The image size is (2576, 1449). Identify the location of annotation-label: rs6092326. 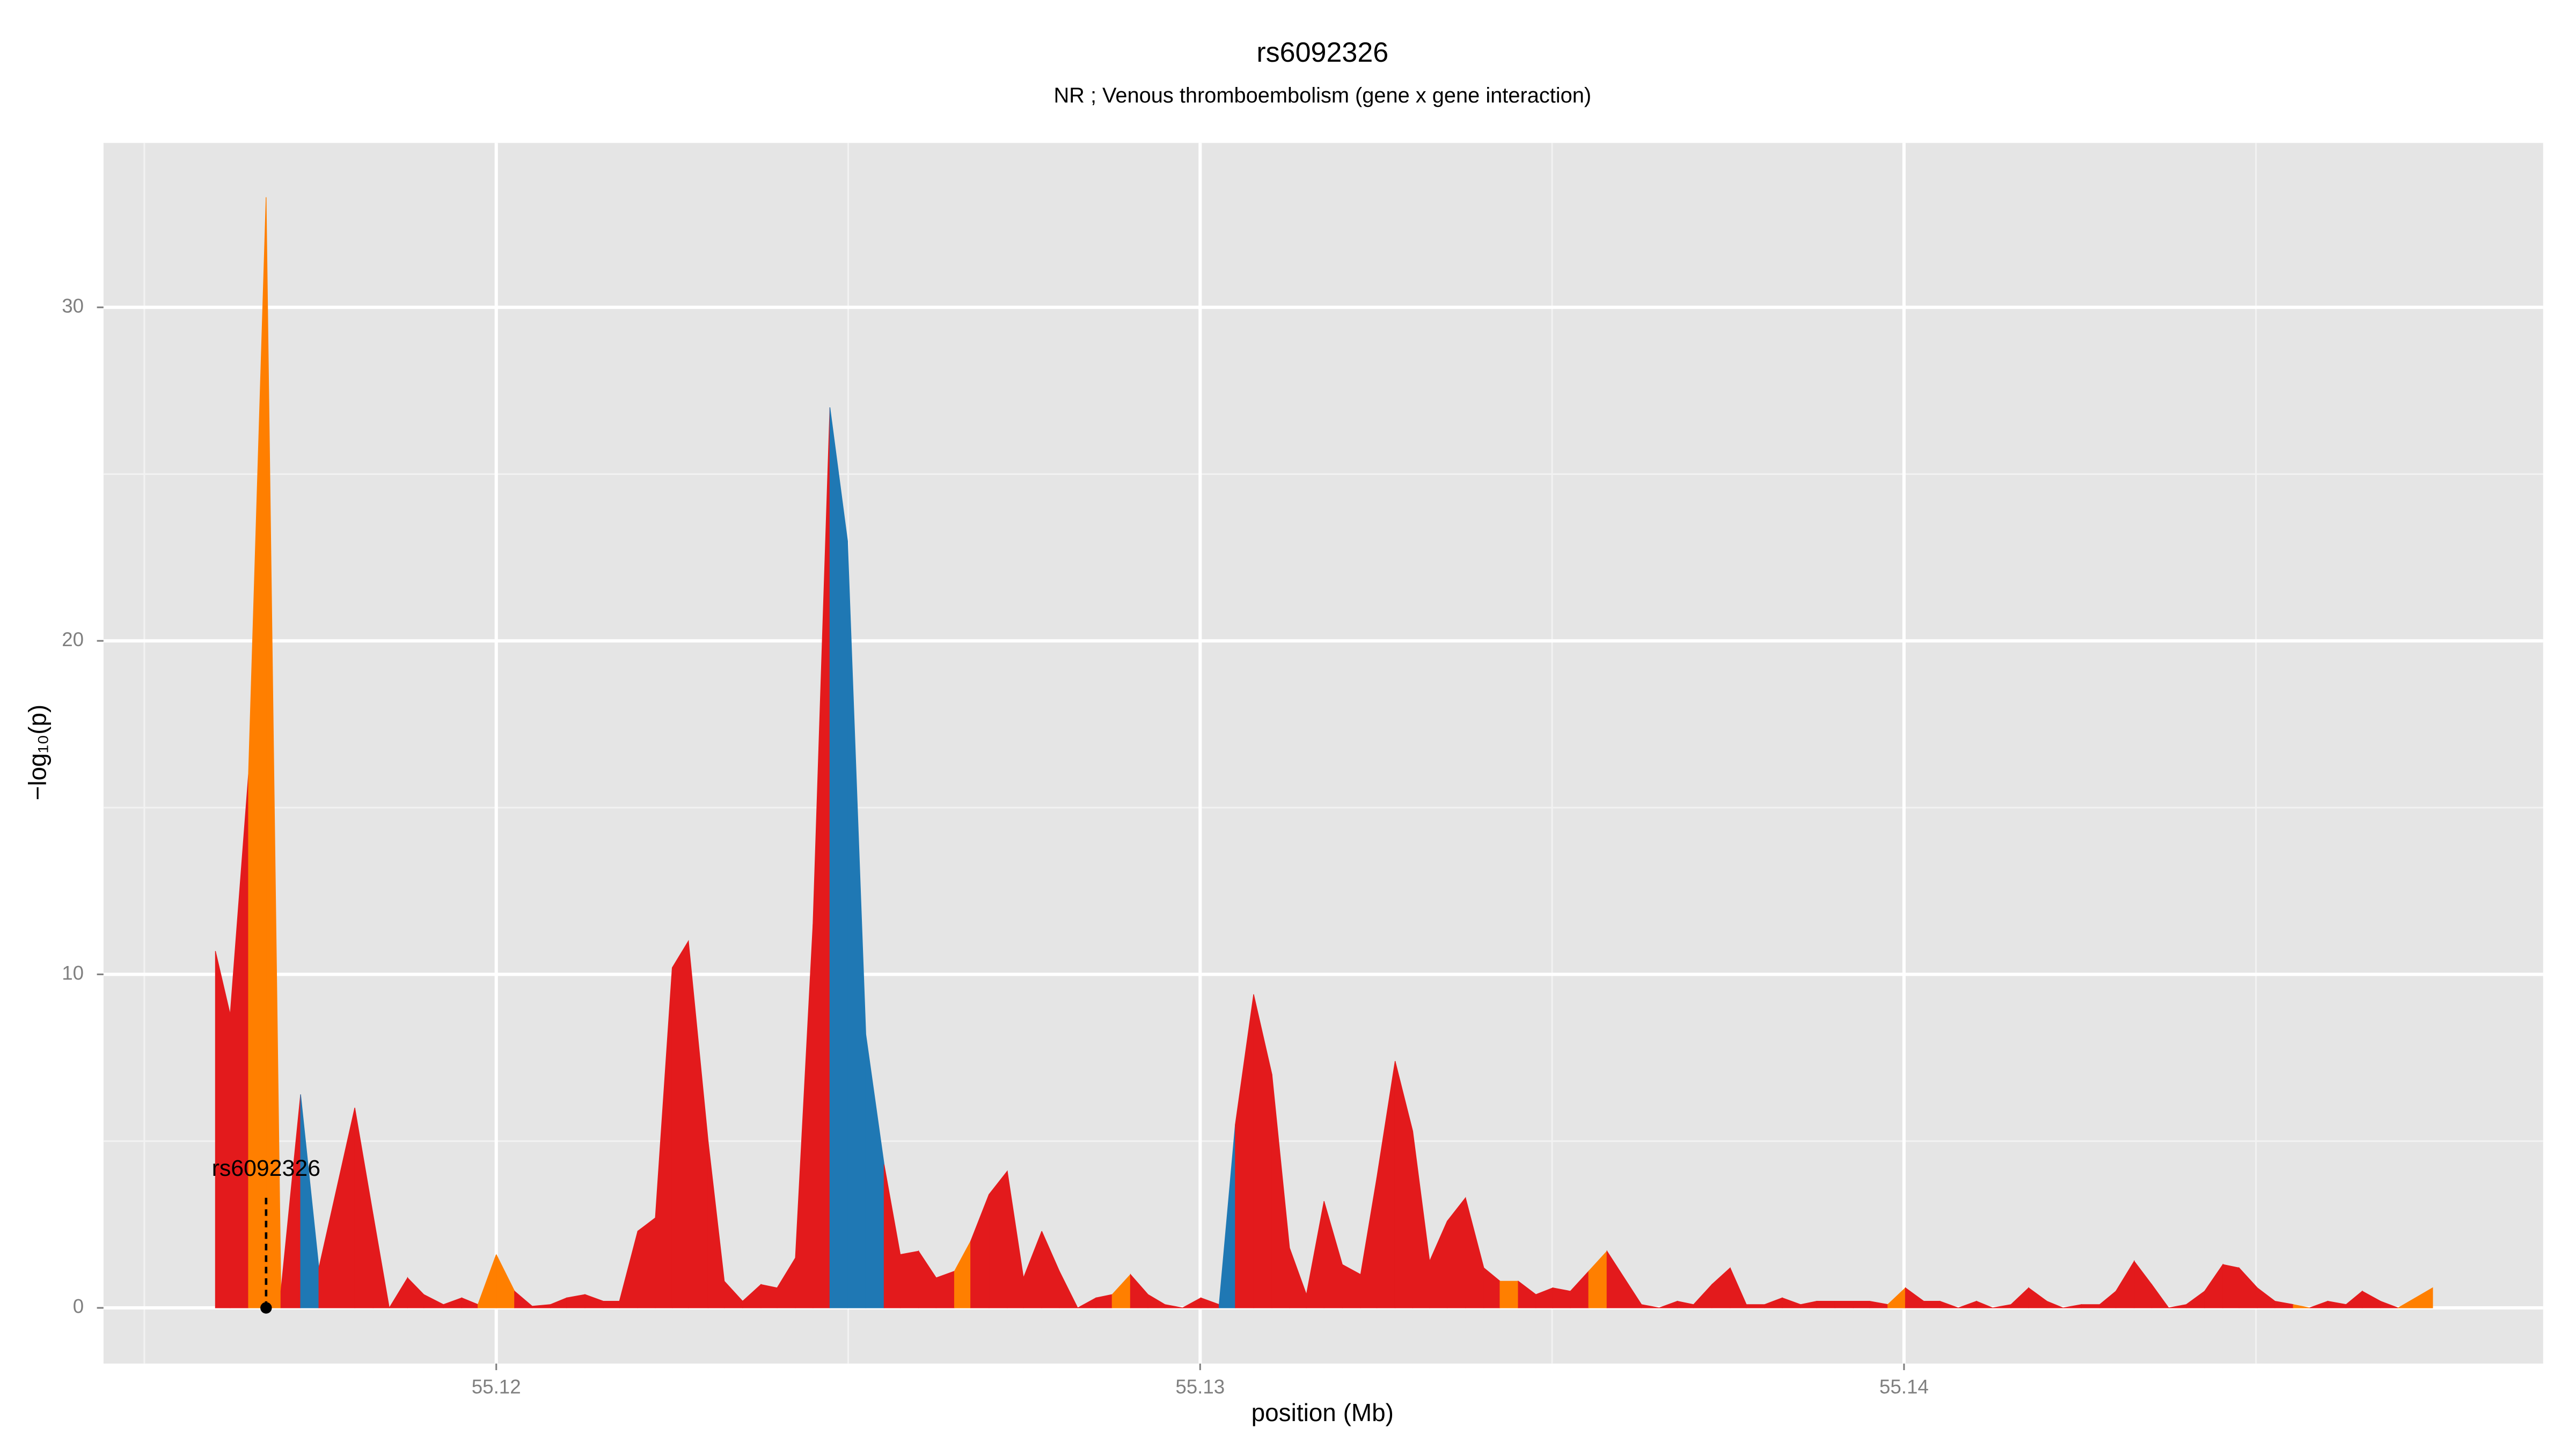
(266, 1168).